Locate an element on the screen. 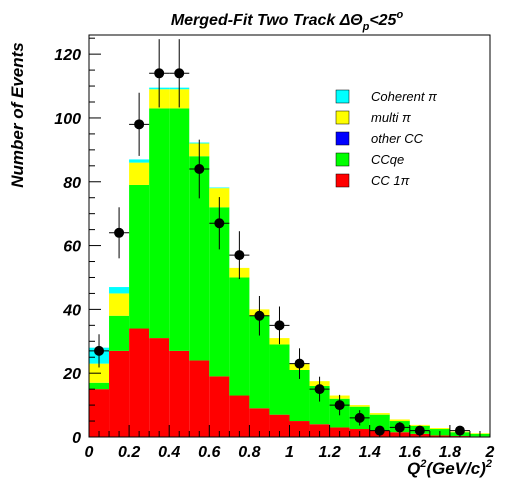  bar-segment-cc-1--bin-10 is located at coordinates (299, 429).